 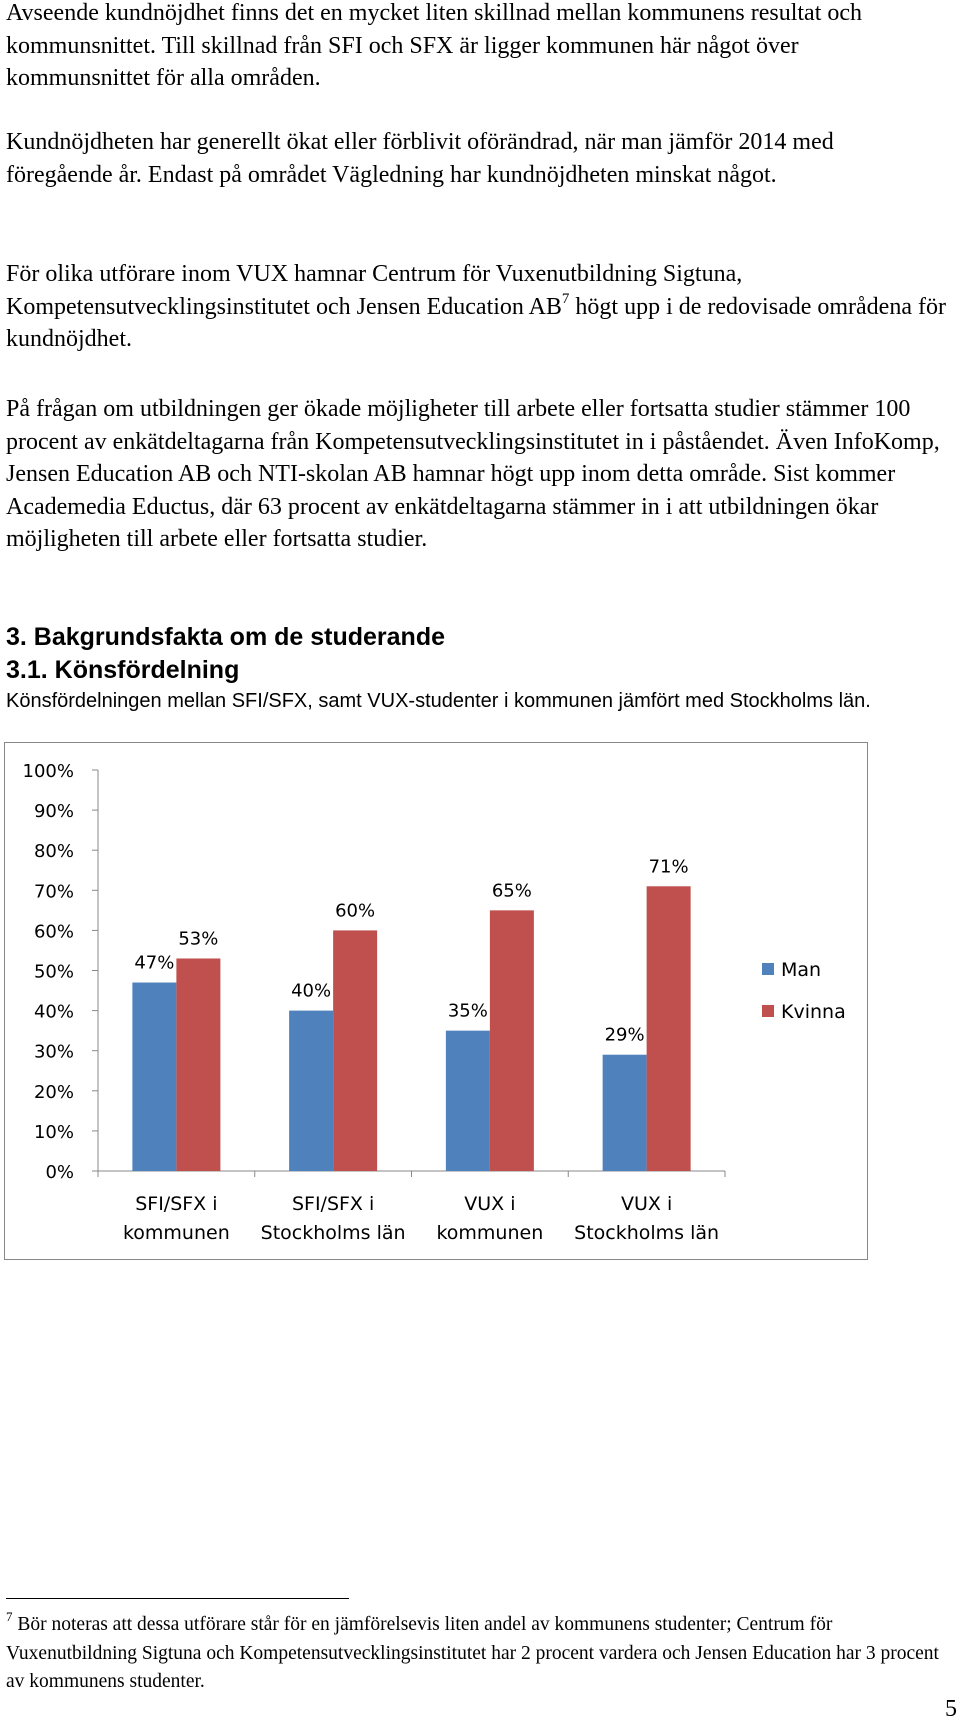 What do you see at coordinates (54, 1092) in the screenshot?
I see `y-tick-label: 20%` at bounding box center [54, 1092].